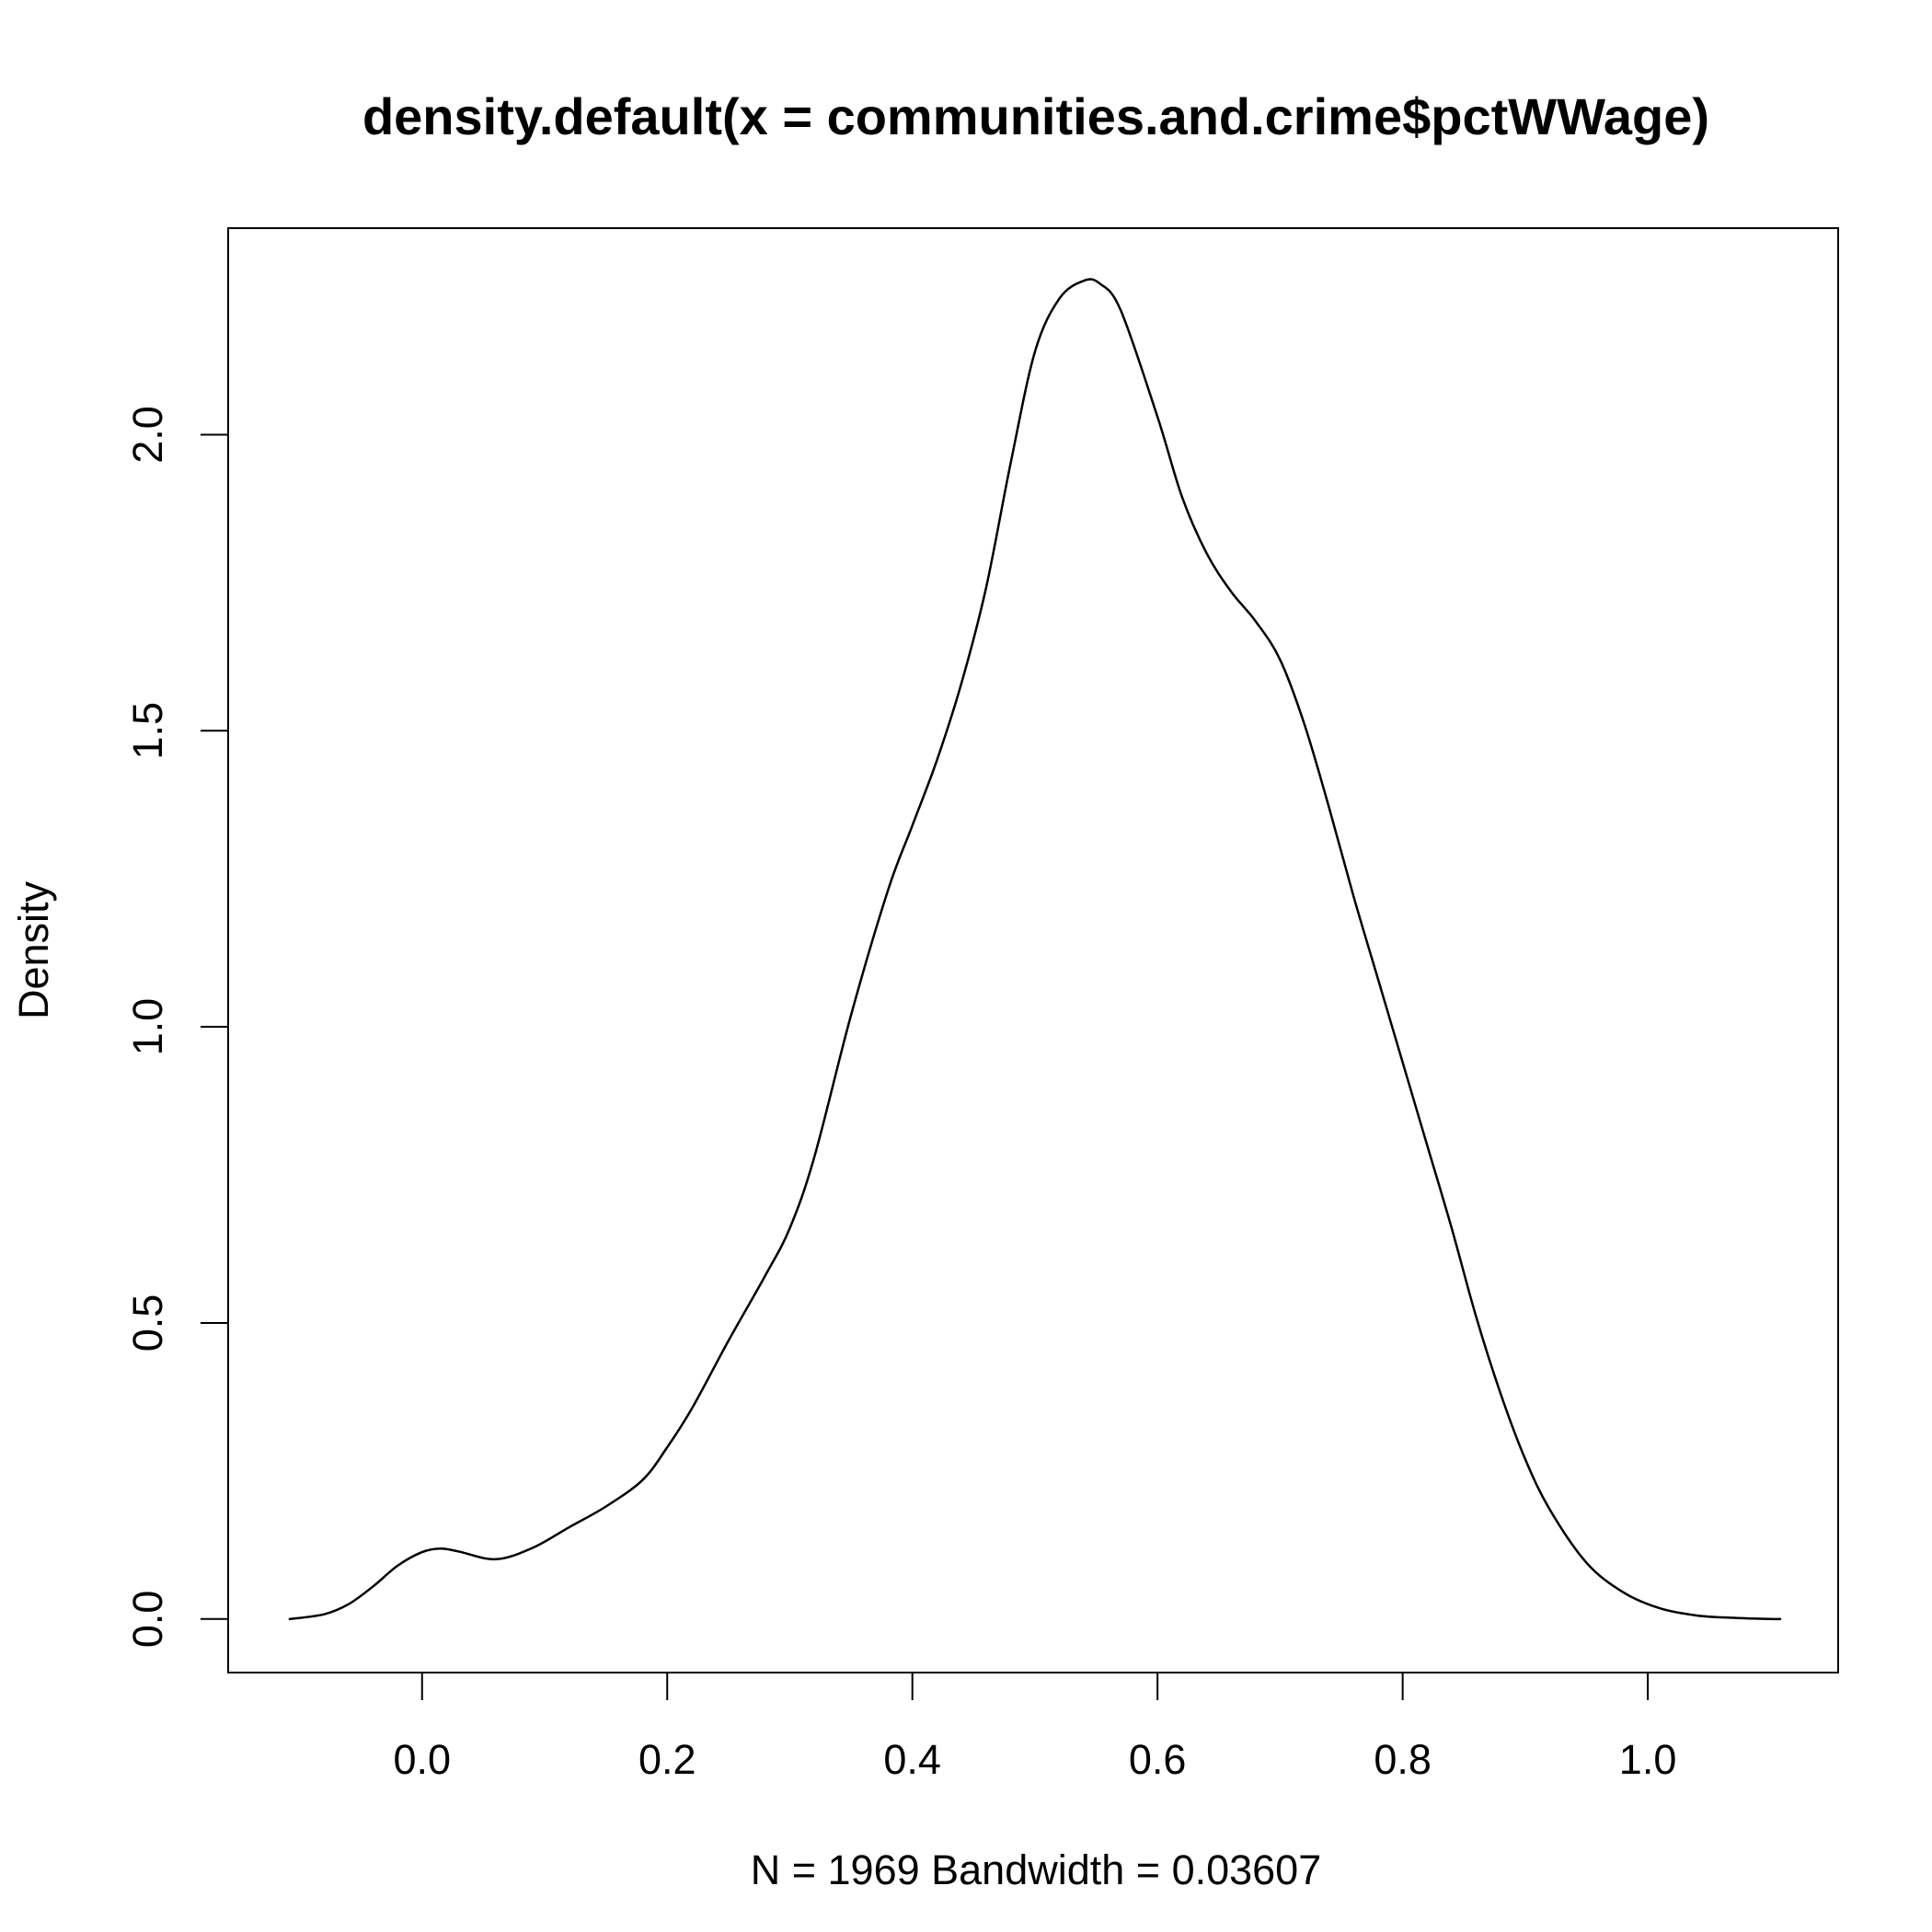 This screenshot has height=1932, width=1932. Describe the element at coordinates (1648, 1759) in the screenshot. I see `x-tick-label: 1.0` at that location.